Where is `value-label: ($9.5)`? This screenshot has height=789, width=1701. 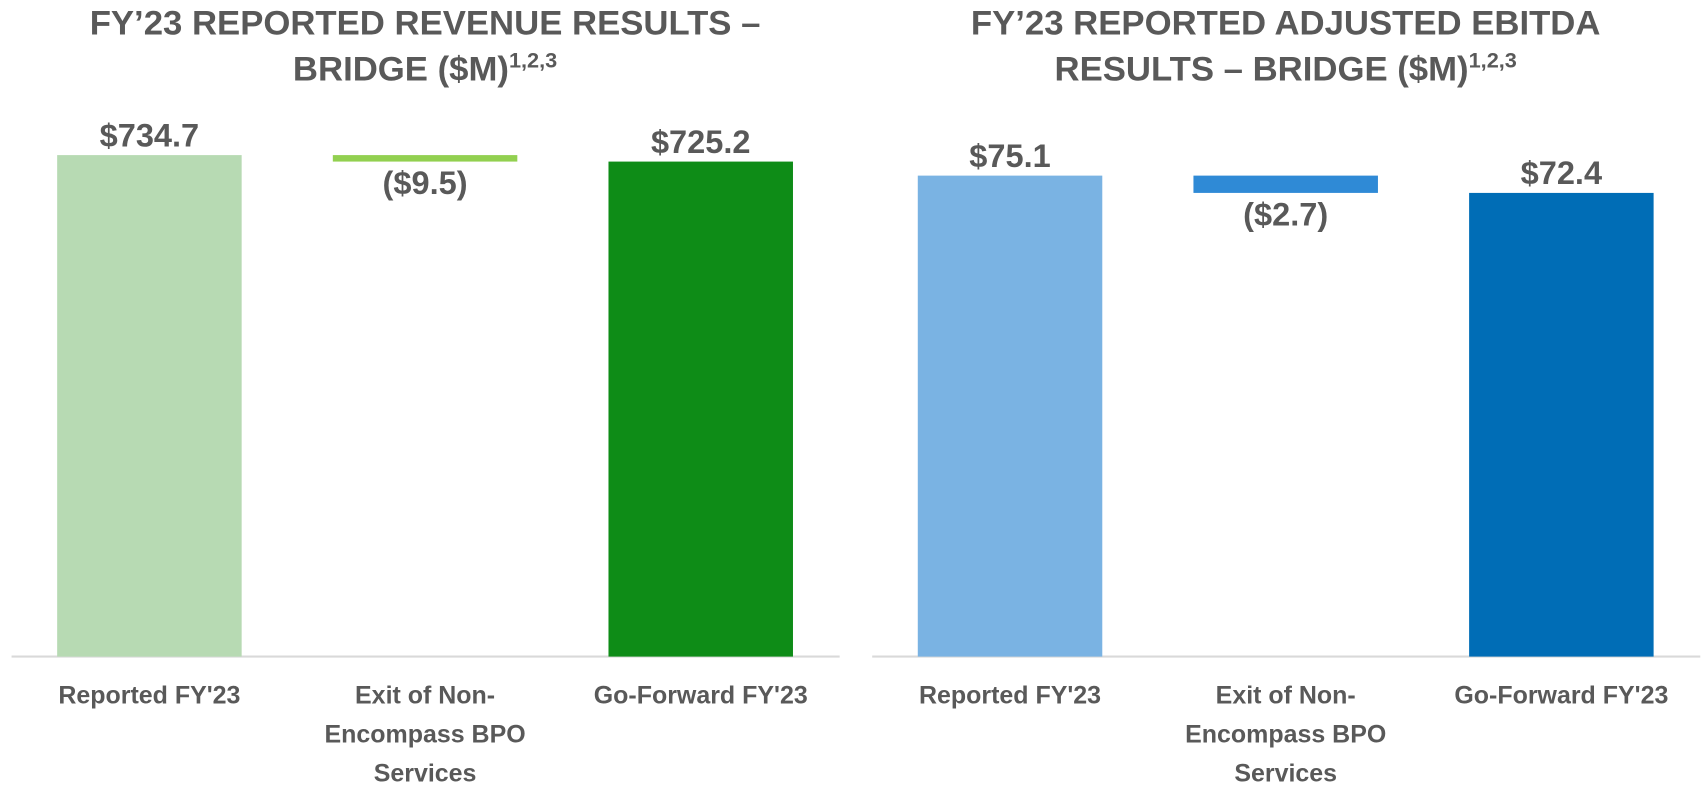
value-label: ($9.5) is located at coordinates (425, 183).